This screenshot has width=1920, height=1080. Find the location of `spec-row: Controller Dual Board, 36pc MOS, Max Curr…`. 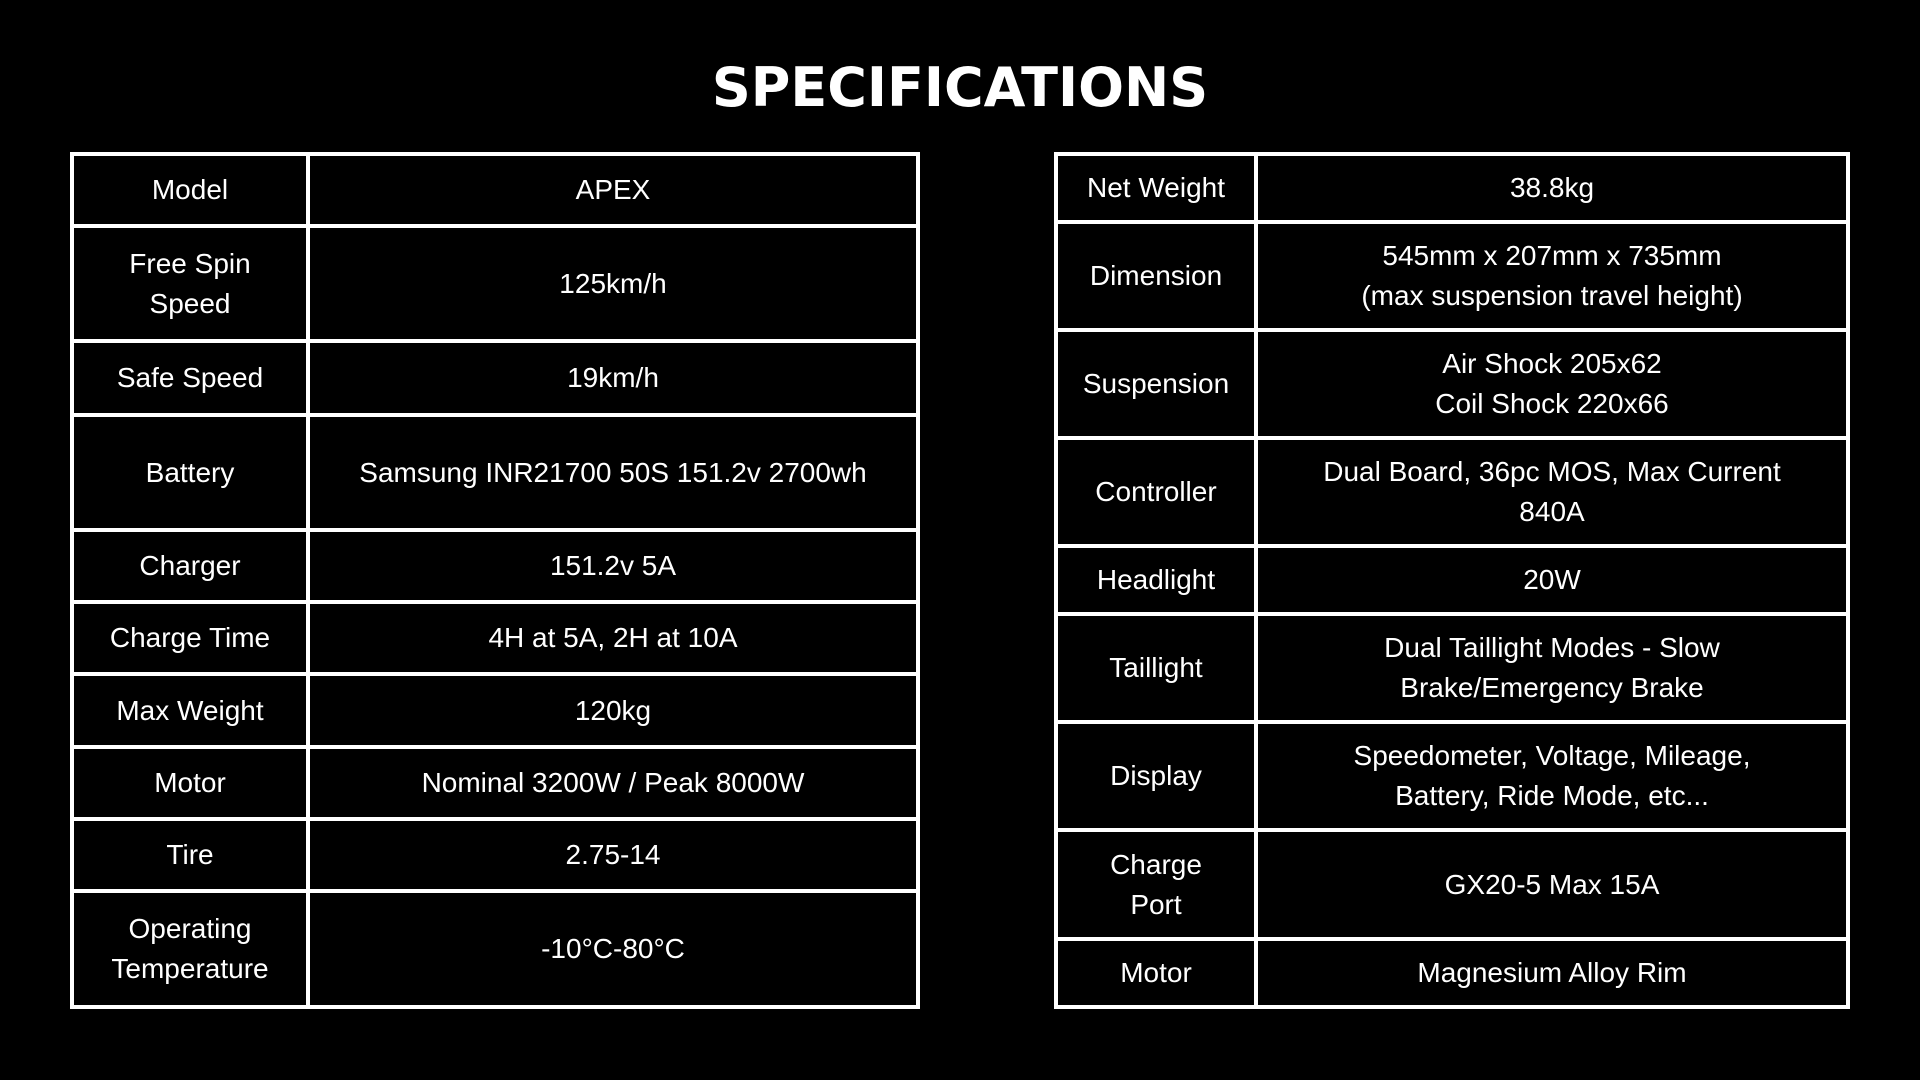

spec-row: Controller Dual Board, 36pc MOS, Max Curr… is located at coordinates (1452, 492).